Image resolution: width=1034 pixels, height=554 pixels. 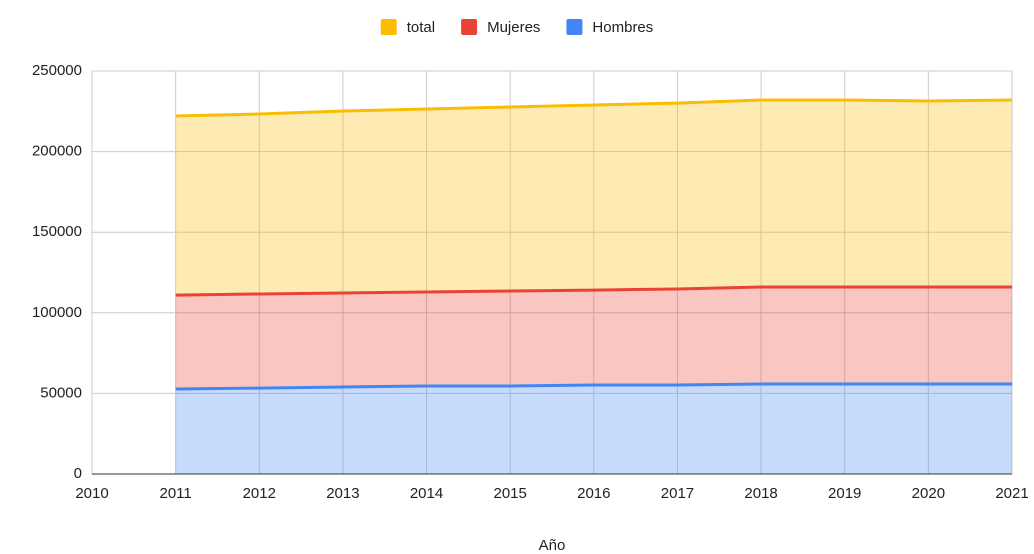 What do you see at coordinates (1011, 493) in the screenshot?
I see `x-tick-label: 2021` at bounding box center [1011, 493].